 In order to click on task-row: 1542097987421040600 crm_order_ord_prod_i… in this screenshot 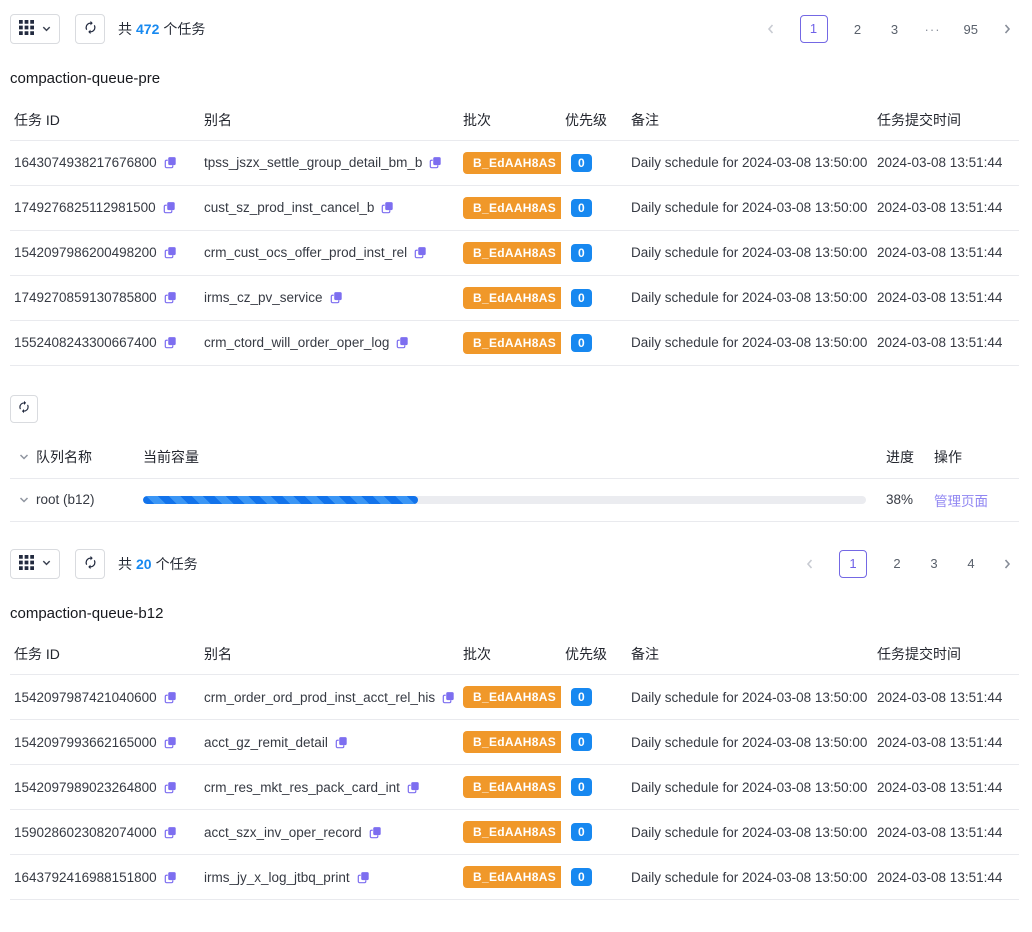, I will do `click(514, 697)`.